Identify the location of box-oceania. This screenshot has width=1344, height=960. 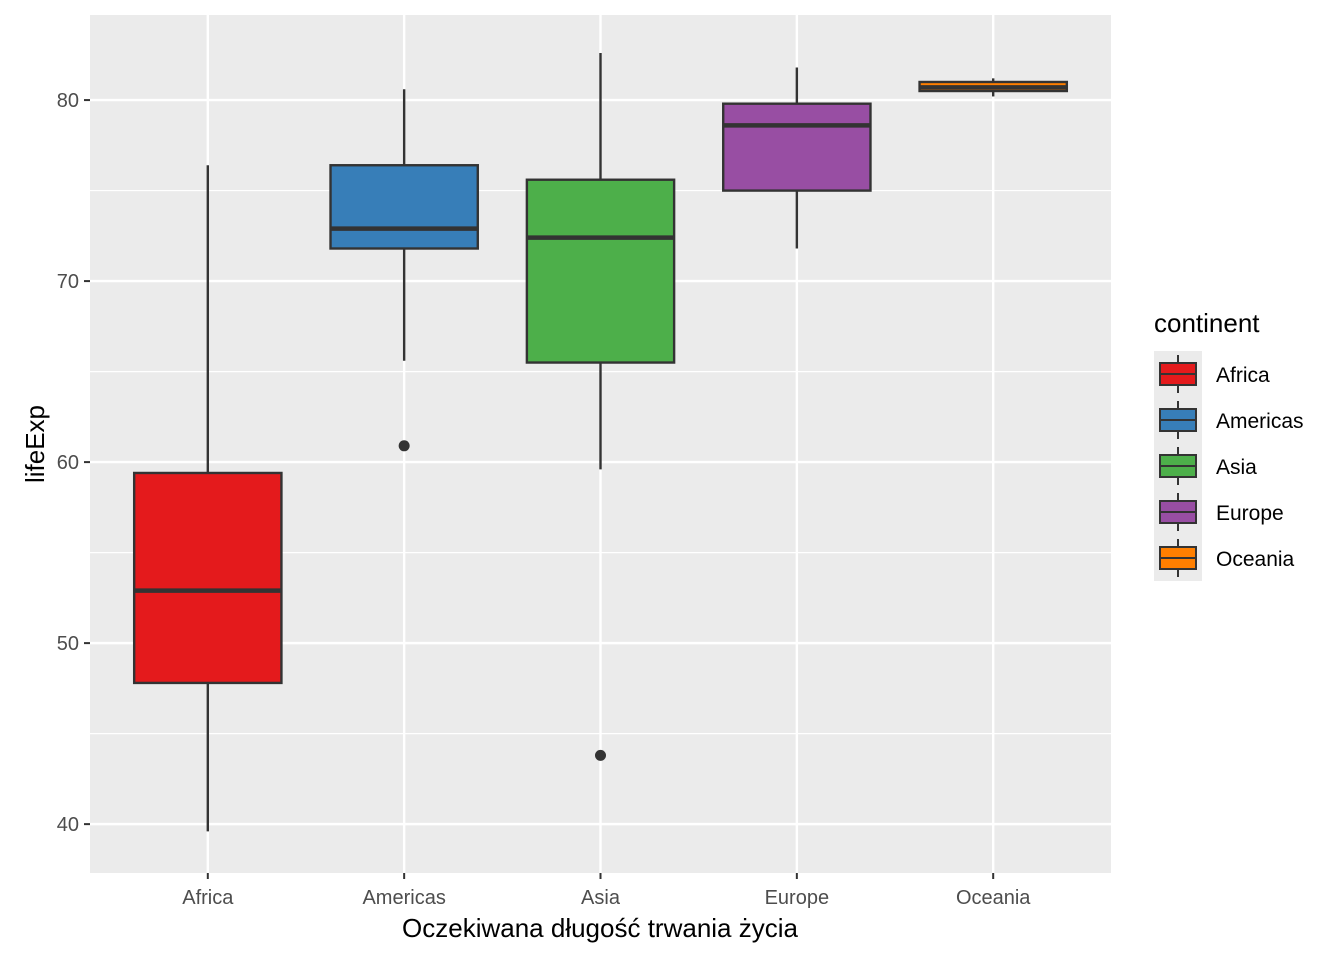
(993, 87).